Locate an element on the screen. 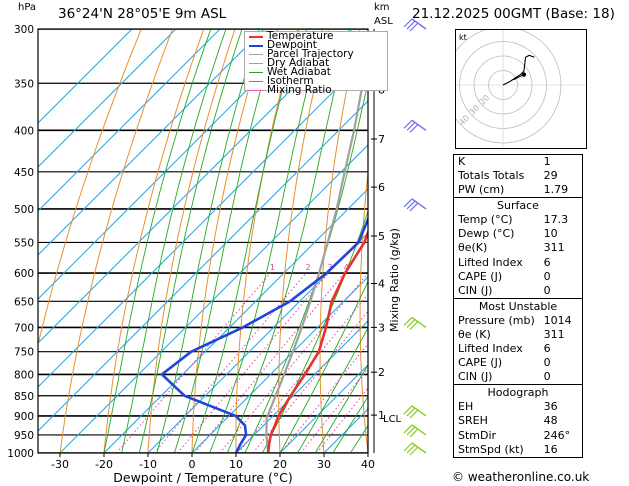 This screenshot has height=486, width=629. surface-index-row: CIN (J) 0 is located at coordinates (518, 291).